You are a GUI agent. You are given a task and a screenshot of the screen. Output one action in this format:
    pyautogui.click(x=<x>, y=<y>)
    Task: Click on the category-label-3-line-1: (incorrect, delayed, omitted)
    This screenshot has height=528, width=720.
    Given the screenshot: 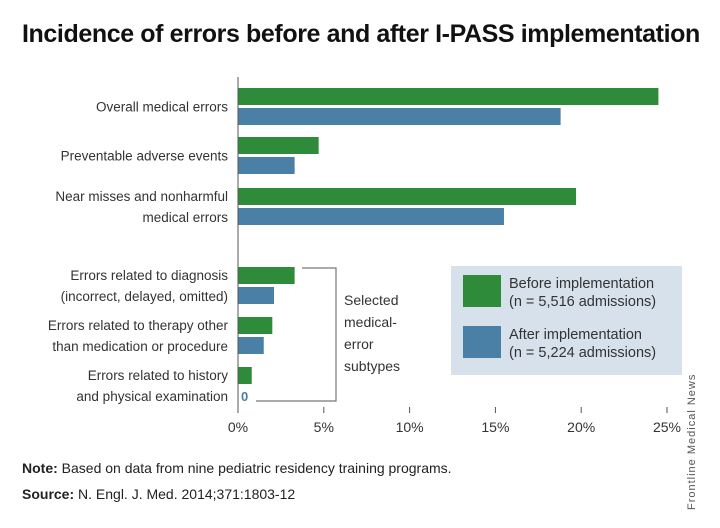 What is the action you would take?
    pyautogui.click(x=144, y=296)
    